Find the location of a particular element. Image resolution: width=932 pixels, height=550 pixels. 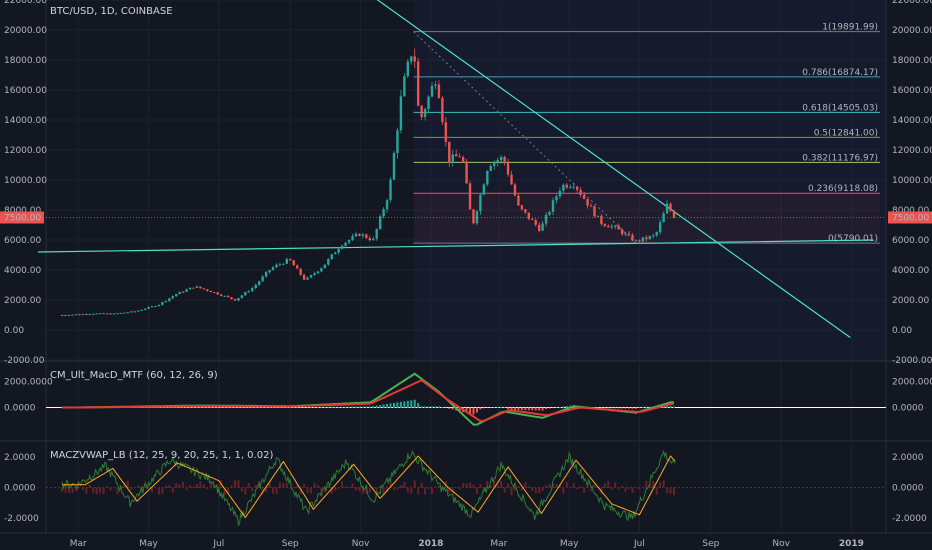

y-tick-label-right: 22000.00 is located at coordinates (912, 3).